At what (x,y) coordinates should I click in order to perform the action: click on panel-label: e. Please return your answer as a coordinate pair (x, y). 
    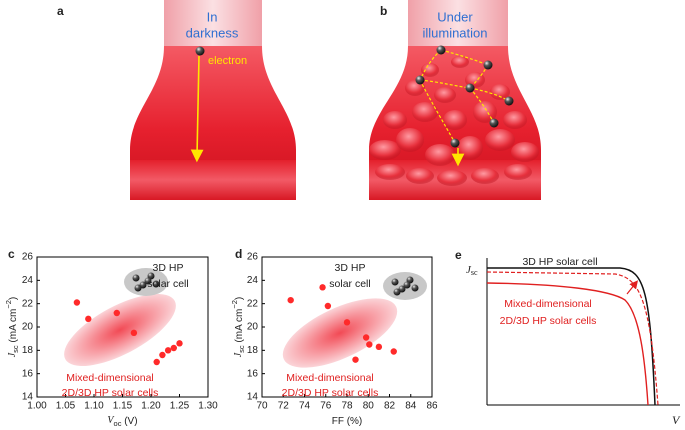
    Looking at the image, I should click on (458, 255).